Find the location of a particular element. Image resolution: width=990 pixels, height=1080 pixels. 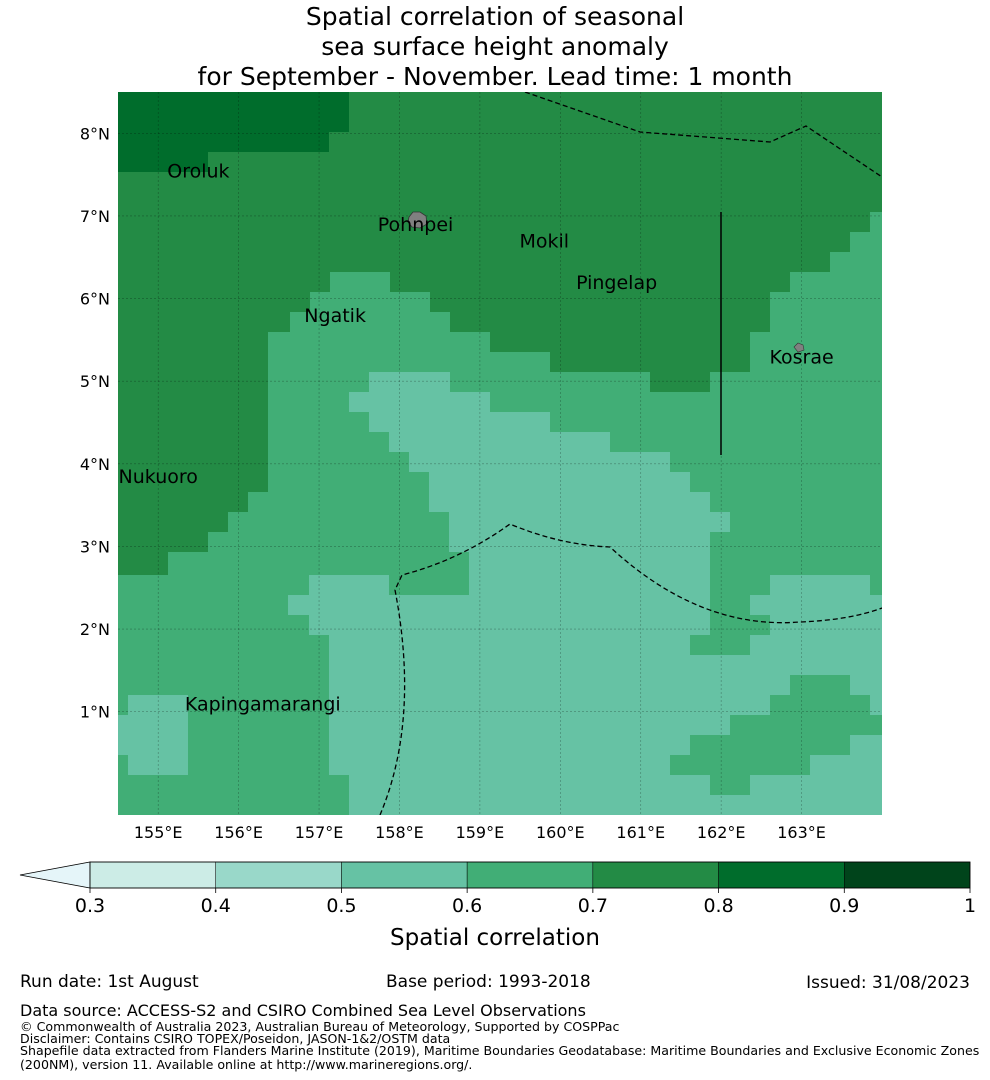

eez-boundary-north is located at coordinates (703, 135).